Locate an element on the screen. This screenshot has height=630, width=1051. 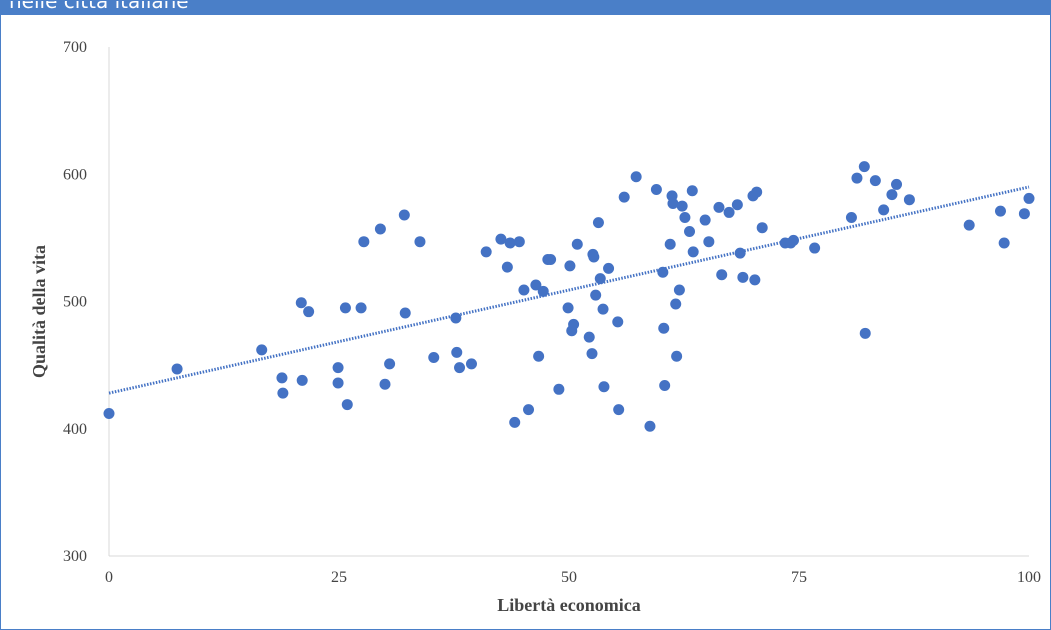
x-tick-label: 0 is located at coordinates (109, 577).